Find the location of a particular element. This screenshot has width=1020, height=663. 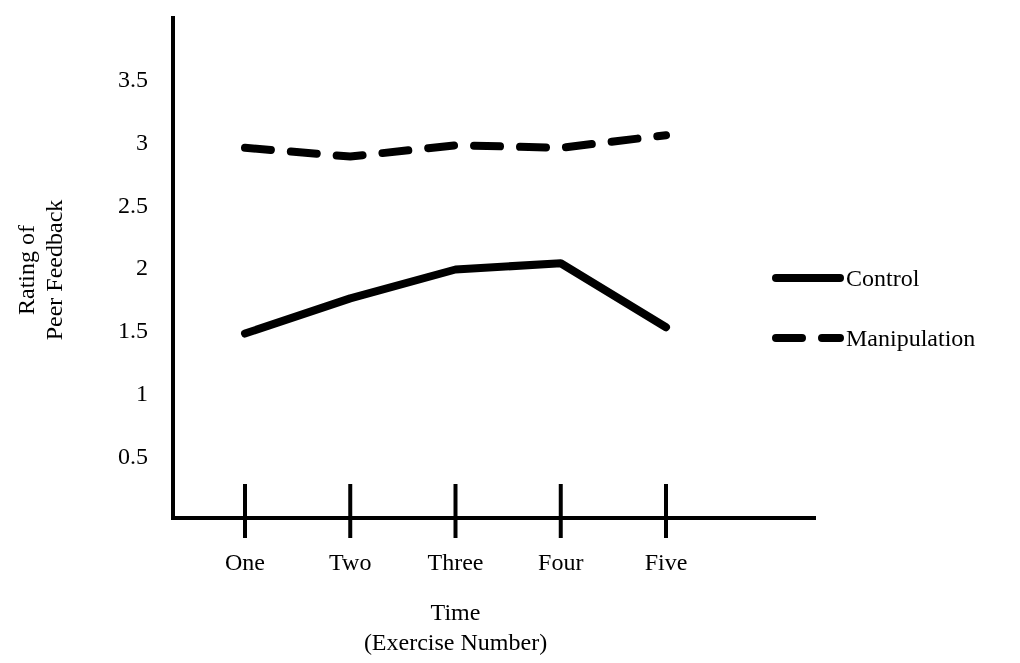

y-tick-label: 1.5 is located at coordinates (133, 330).